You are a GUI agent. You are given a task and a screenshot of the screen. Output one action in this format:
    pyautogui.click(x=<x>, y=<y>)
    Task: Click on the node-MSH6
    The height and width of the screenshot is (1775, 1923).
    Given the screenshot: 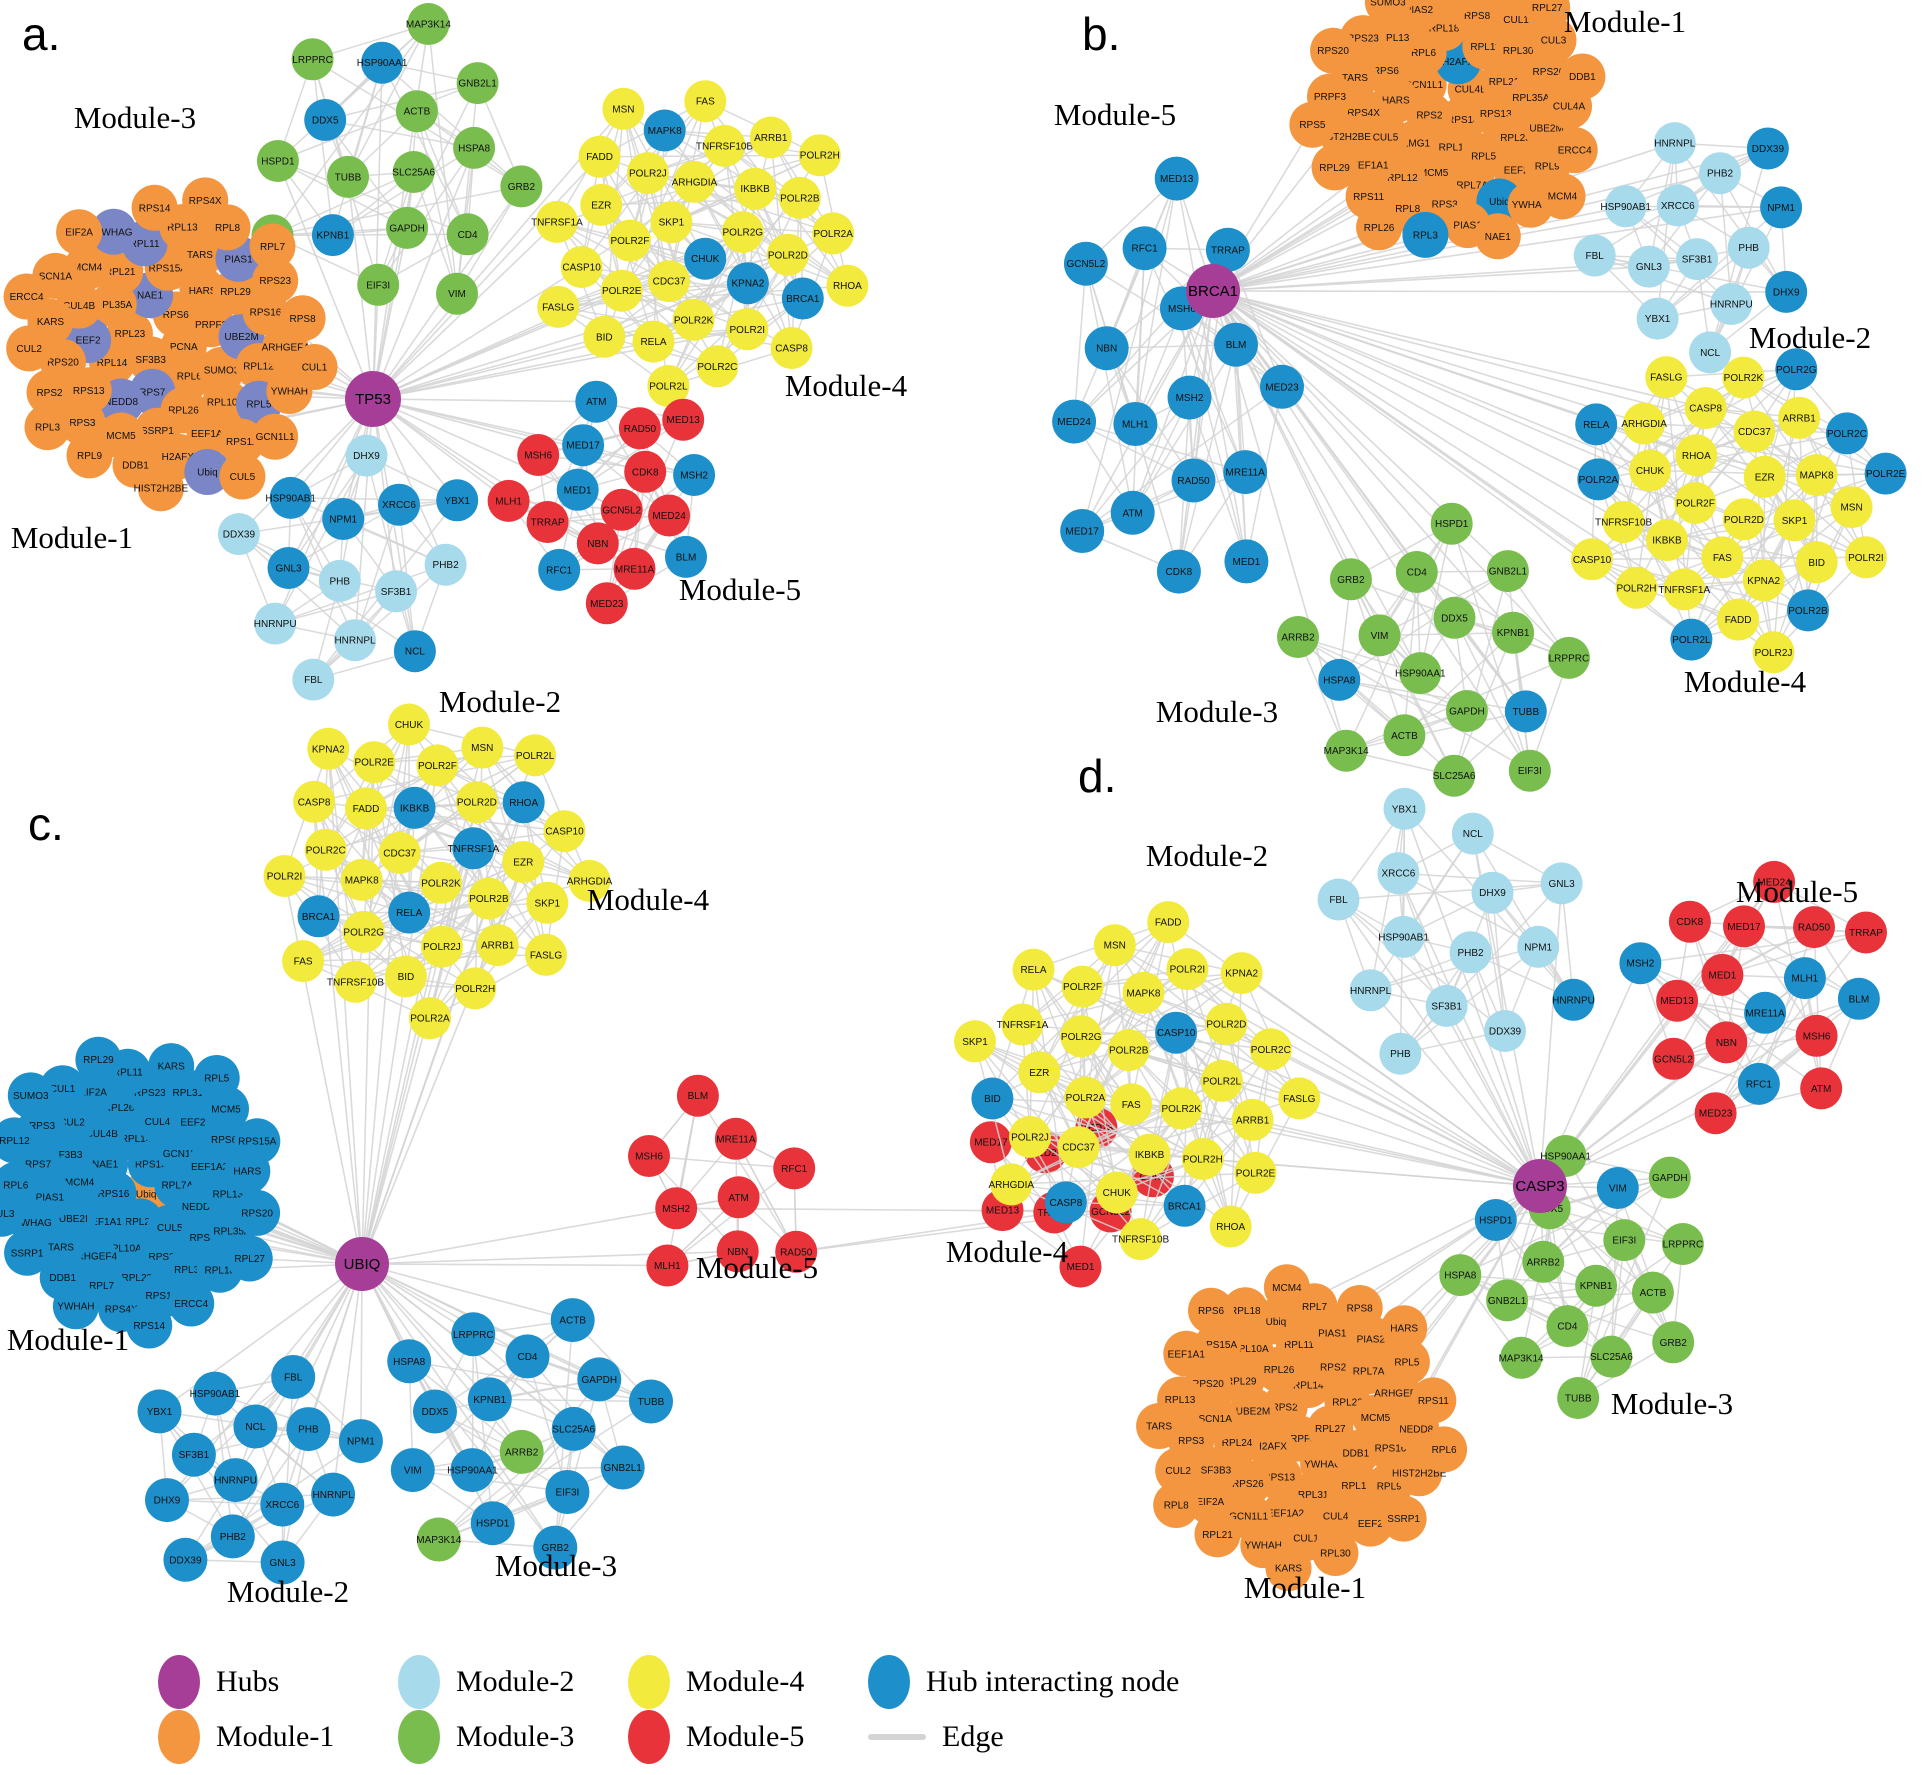 What is the action you would take?
    pyautogui.click(x=538, y=455)
    